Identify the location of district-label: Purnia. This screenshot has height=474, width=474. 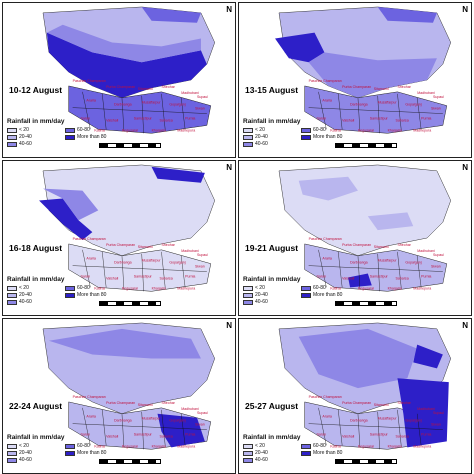
(190, 118).